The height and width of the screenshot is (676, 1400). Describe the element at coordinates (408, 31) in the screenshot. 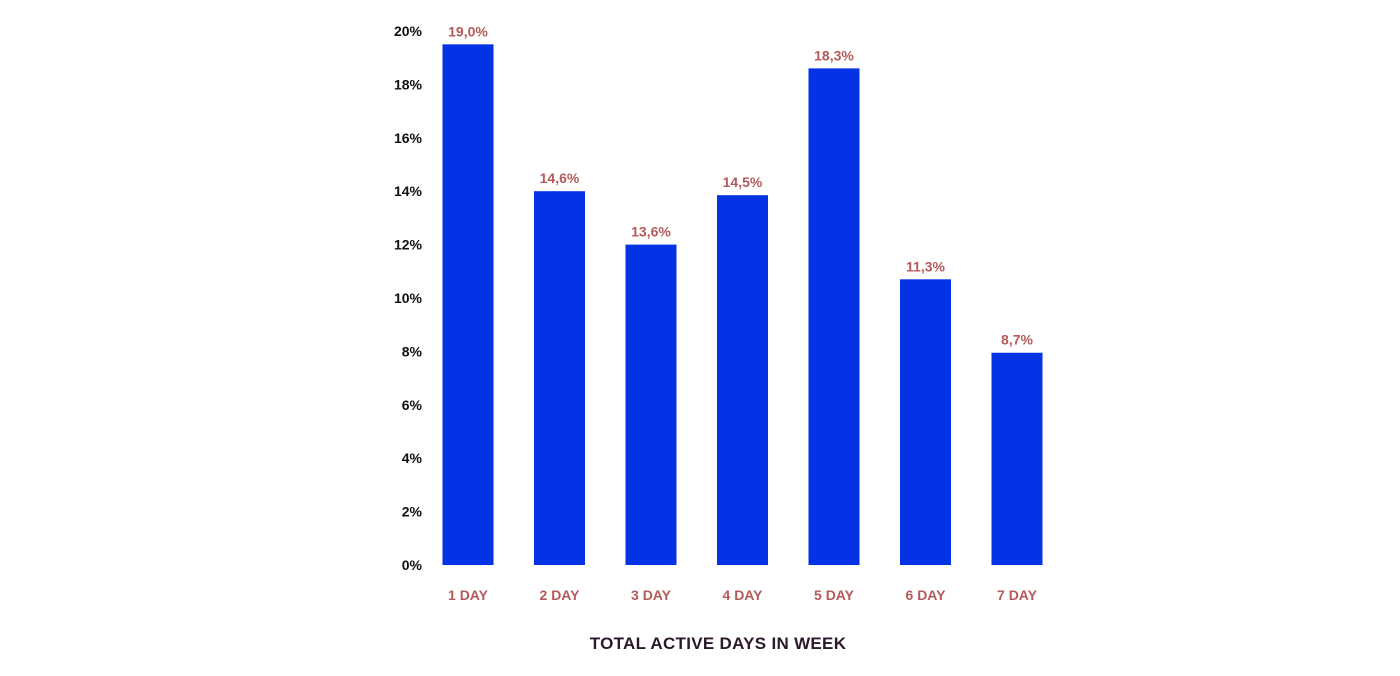

I see `y-tick-label: 20%` at that location.